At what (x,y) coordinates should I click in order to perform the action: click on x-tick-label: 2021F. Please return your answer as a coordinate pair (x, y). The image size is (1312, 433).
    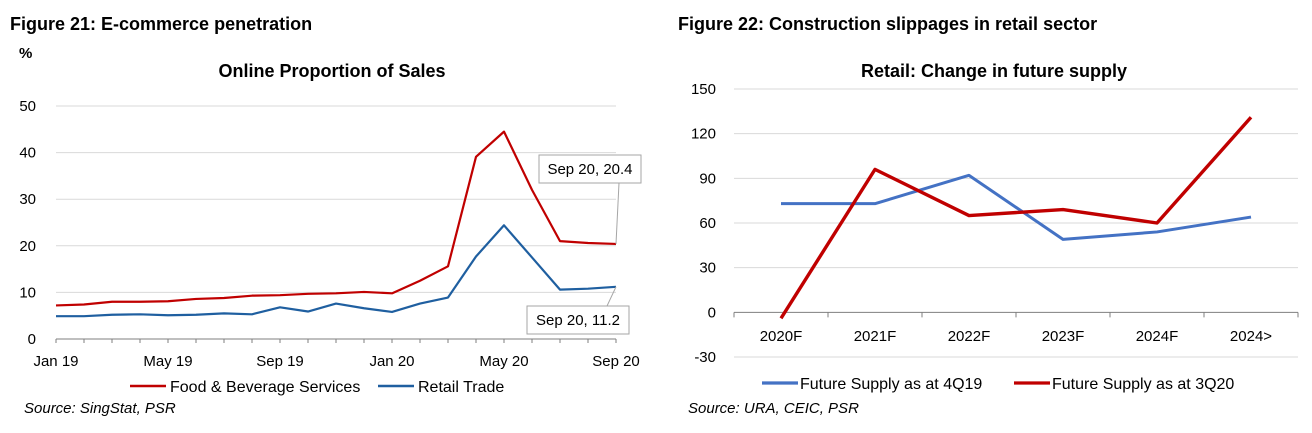
    Looking at the image, I should click on (875, 336).